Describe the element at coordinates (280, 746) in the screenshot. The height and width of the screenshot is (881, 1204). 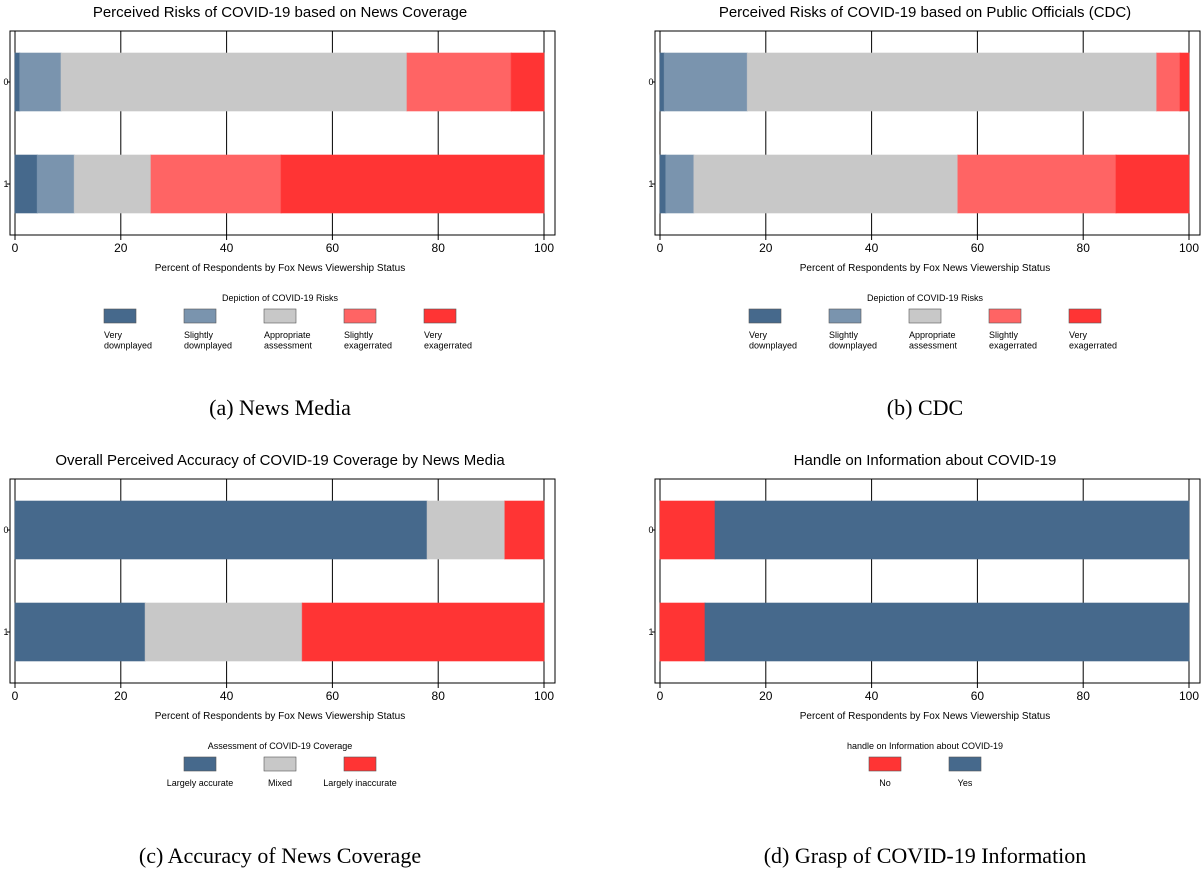
I see `legend-title: Assessment of COVID-19 Coverage` at that location.